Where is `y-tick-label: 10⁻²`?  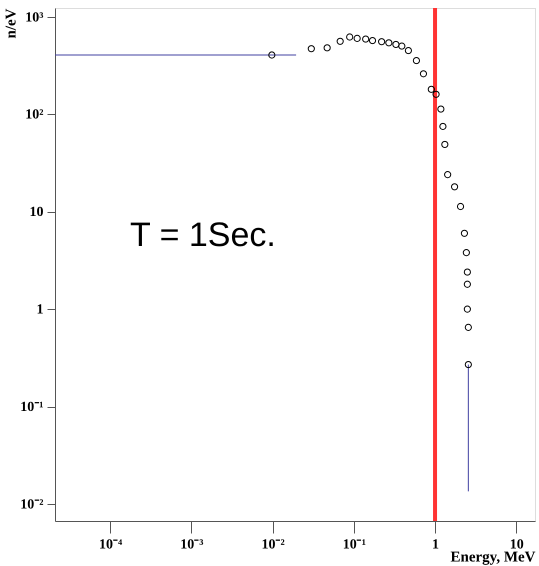
y-tick-label: 10⁻² is located at coordinates (32, 505).